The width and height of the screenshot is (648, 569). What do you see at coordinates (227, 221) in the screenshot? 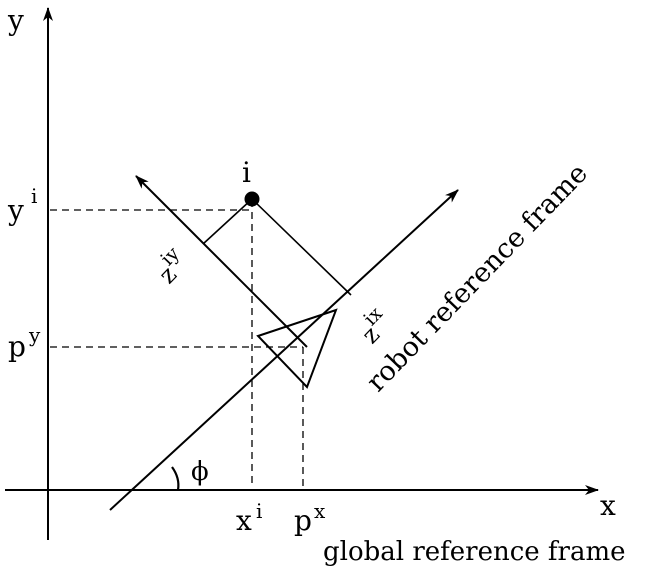
I see `ziy-projection` at bounding box center [227, 221].